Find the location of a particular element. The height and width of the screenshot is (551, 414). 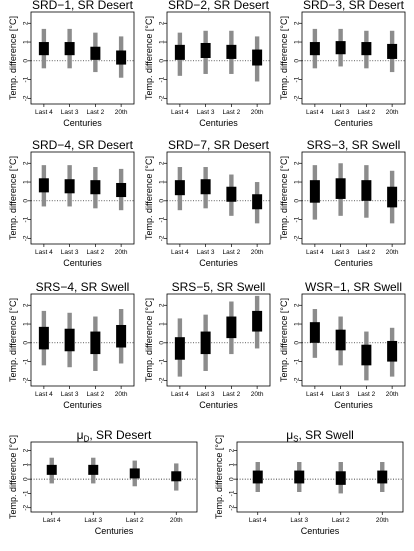

panel-title: μS, SR Swell is located at coordinates (320, 436).